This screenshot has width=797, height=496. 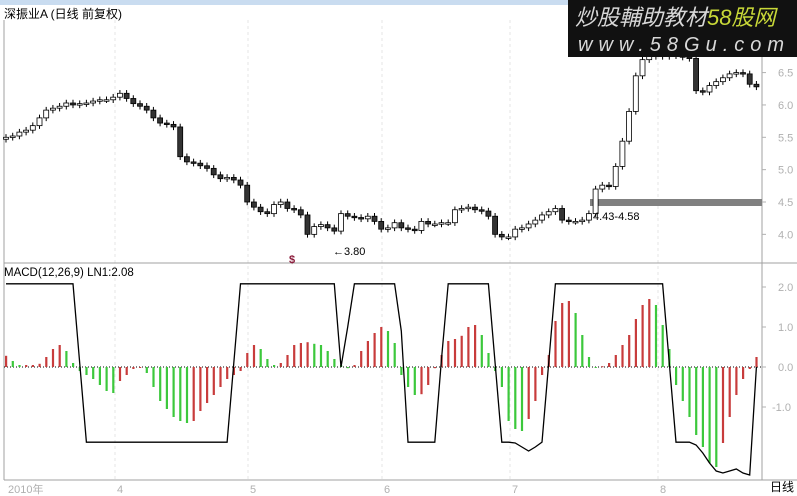 What do you see at coordinates (785, 368) in the screenshot?
I see `macd-tick-label: 0.0` at bounding box center [785, 368].